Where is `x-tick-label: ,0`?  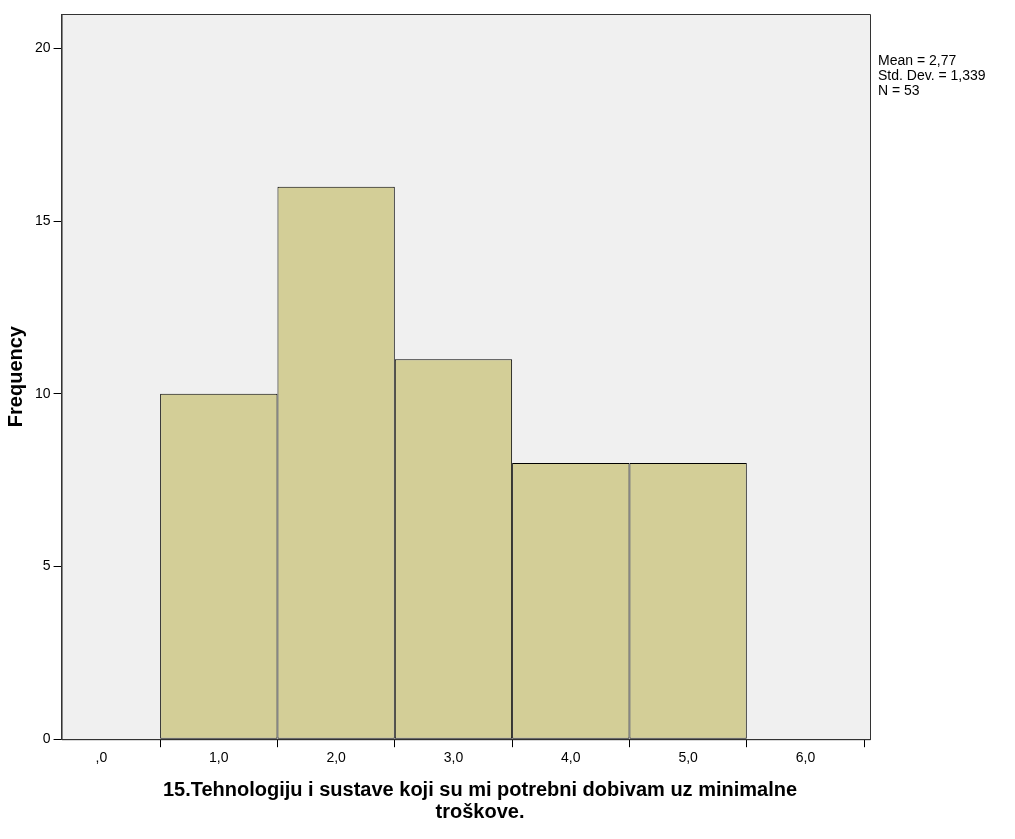
x-tick-label: ,0 is located at coordinates (101, 757).